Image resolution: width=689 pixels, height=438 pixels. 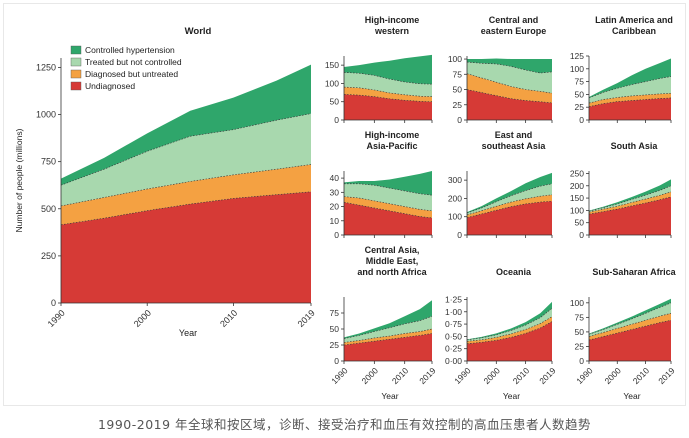 I want to click on area-treated-not-controlled, so click(x=388, y=197).